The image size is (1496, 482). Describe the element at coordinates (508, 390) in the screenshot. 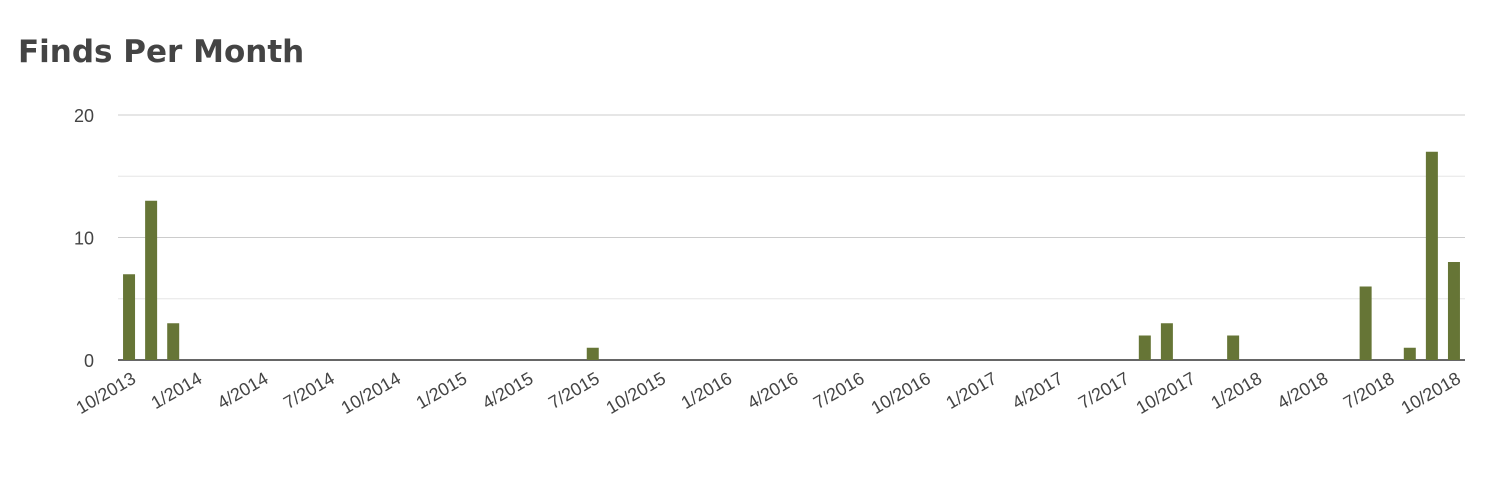

I see `x-tick-label: 4/2015` at that location.